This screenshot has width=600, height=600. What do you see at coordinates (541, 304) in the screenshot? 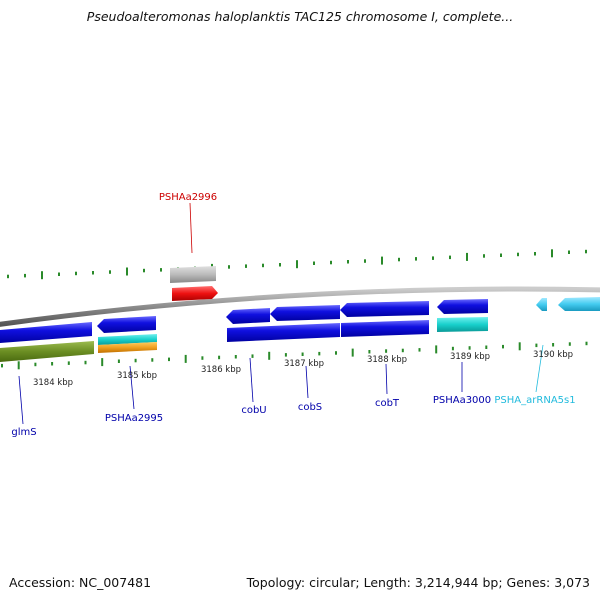
I see `feature-PSHA-arRNA5s1-upper` at bounding box center [541, 304].